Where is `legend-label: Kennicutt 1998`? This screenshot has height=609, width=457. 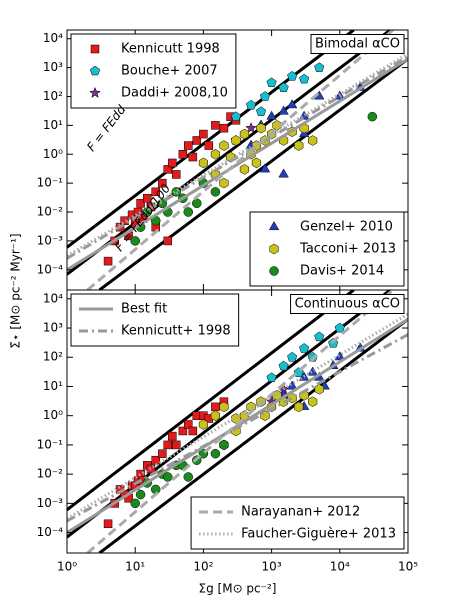 legend-label: Kennicutt 1998 is located at coordinates (170, 49).